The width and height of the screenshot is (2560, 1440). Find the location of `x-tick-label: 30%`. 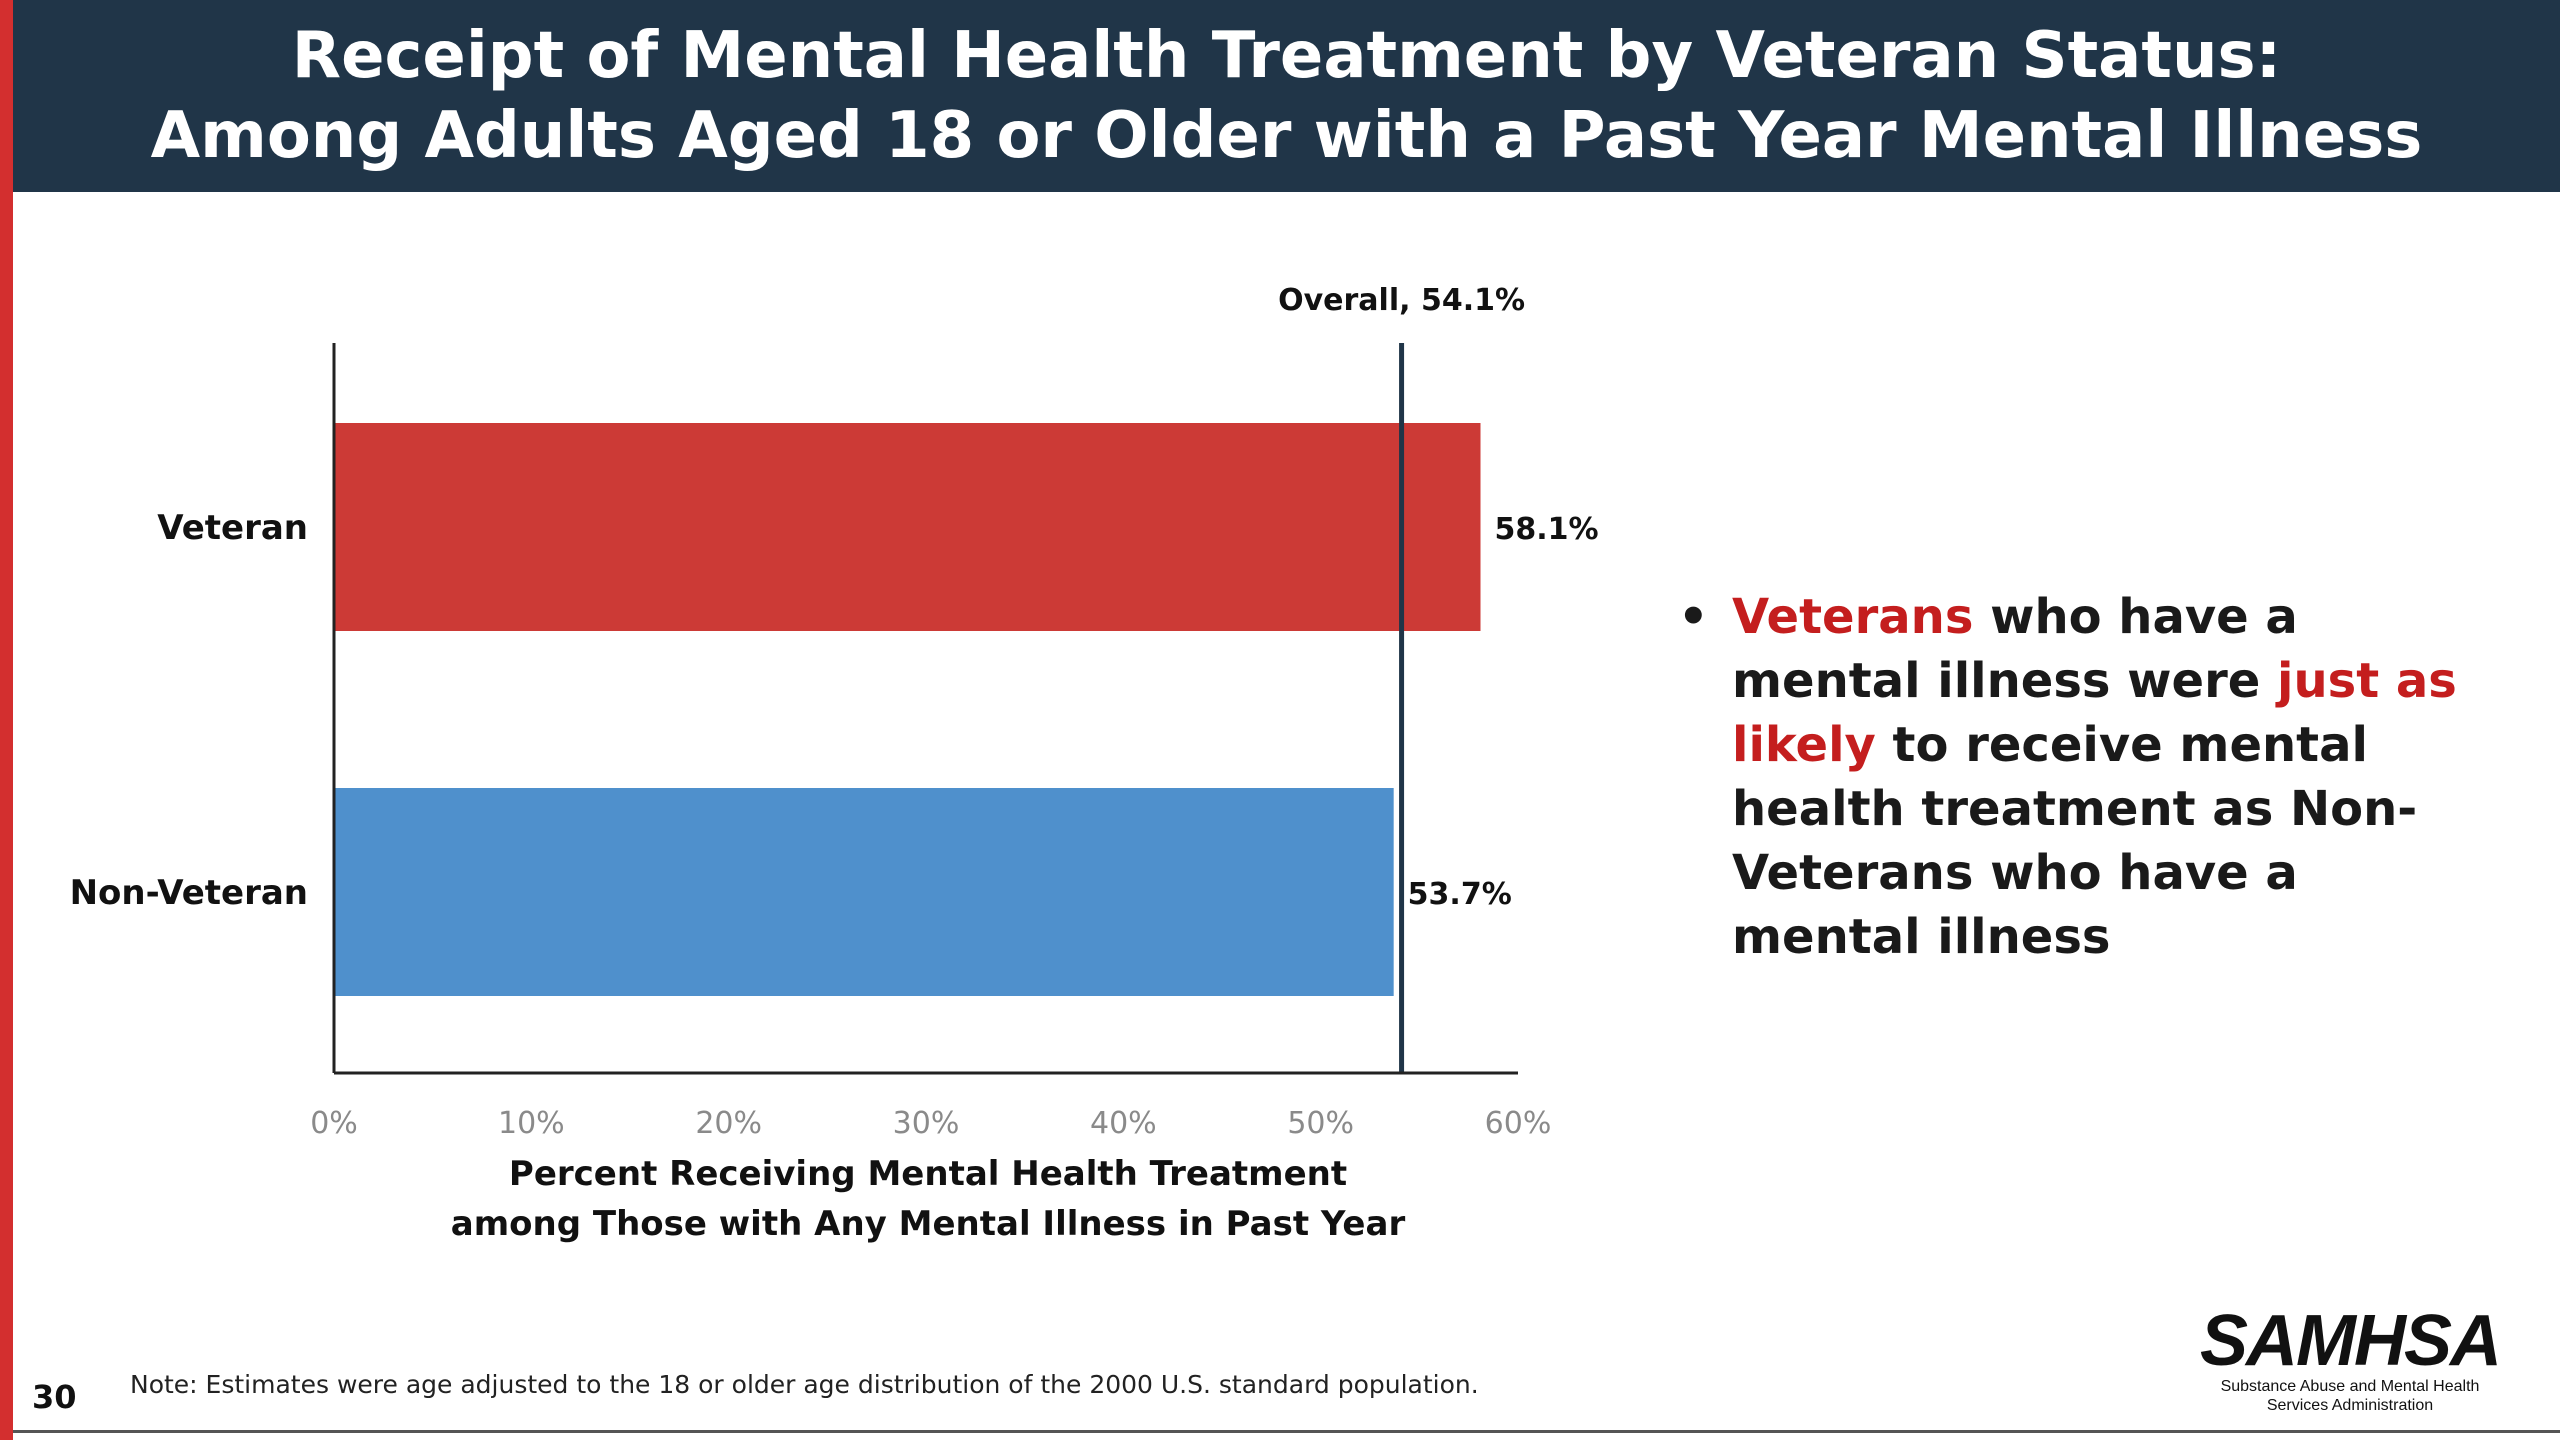

x-tick-label: 30% is located at coordinates (926, 1123).